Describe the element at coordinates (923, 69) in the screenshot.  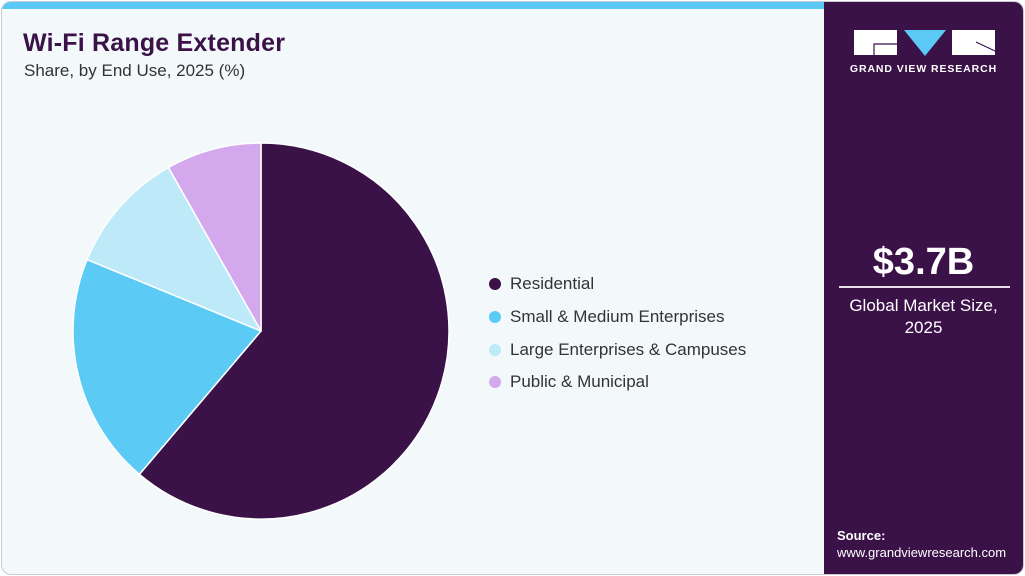
I see `logo-wordmark: GRAND VIEW RESEARCH` at that location.